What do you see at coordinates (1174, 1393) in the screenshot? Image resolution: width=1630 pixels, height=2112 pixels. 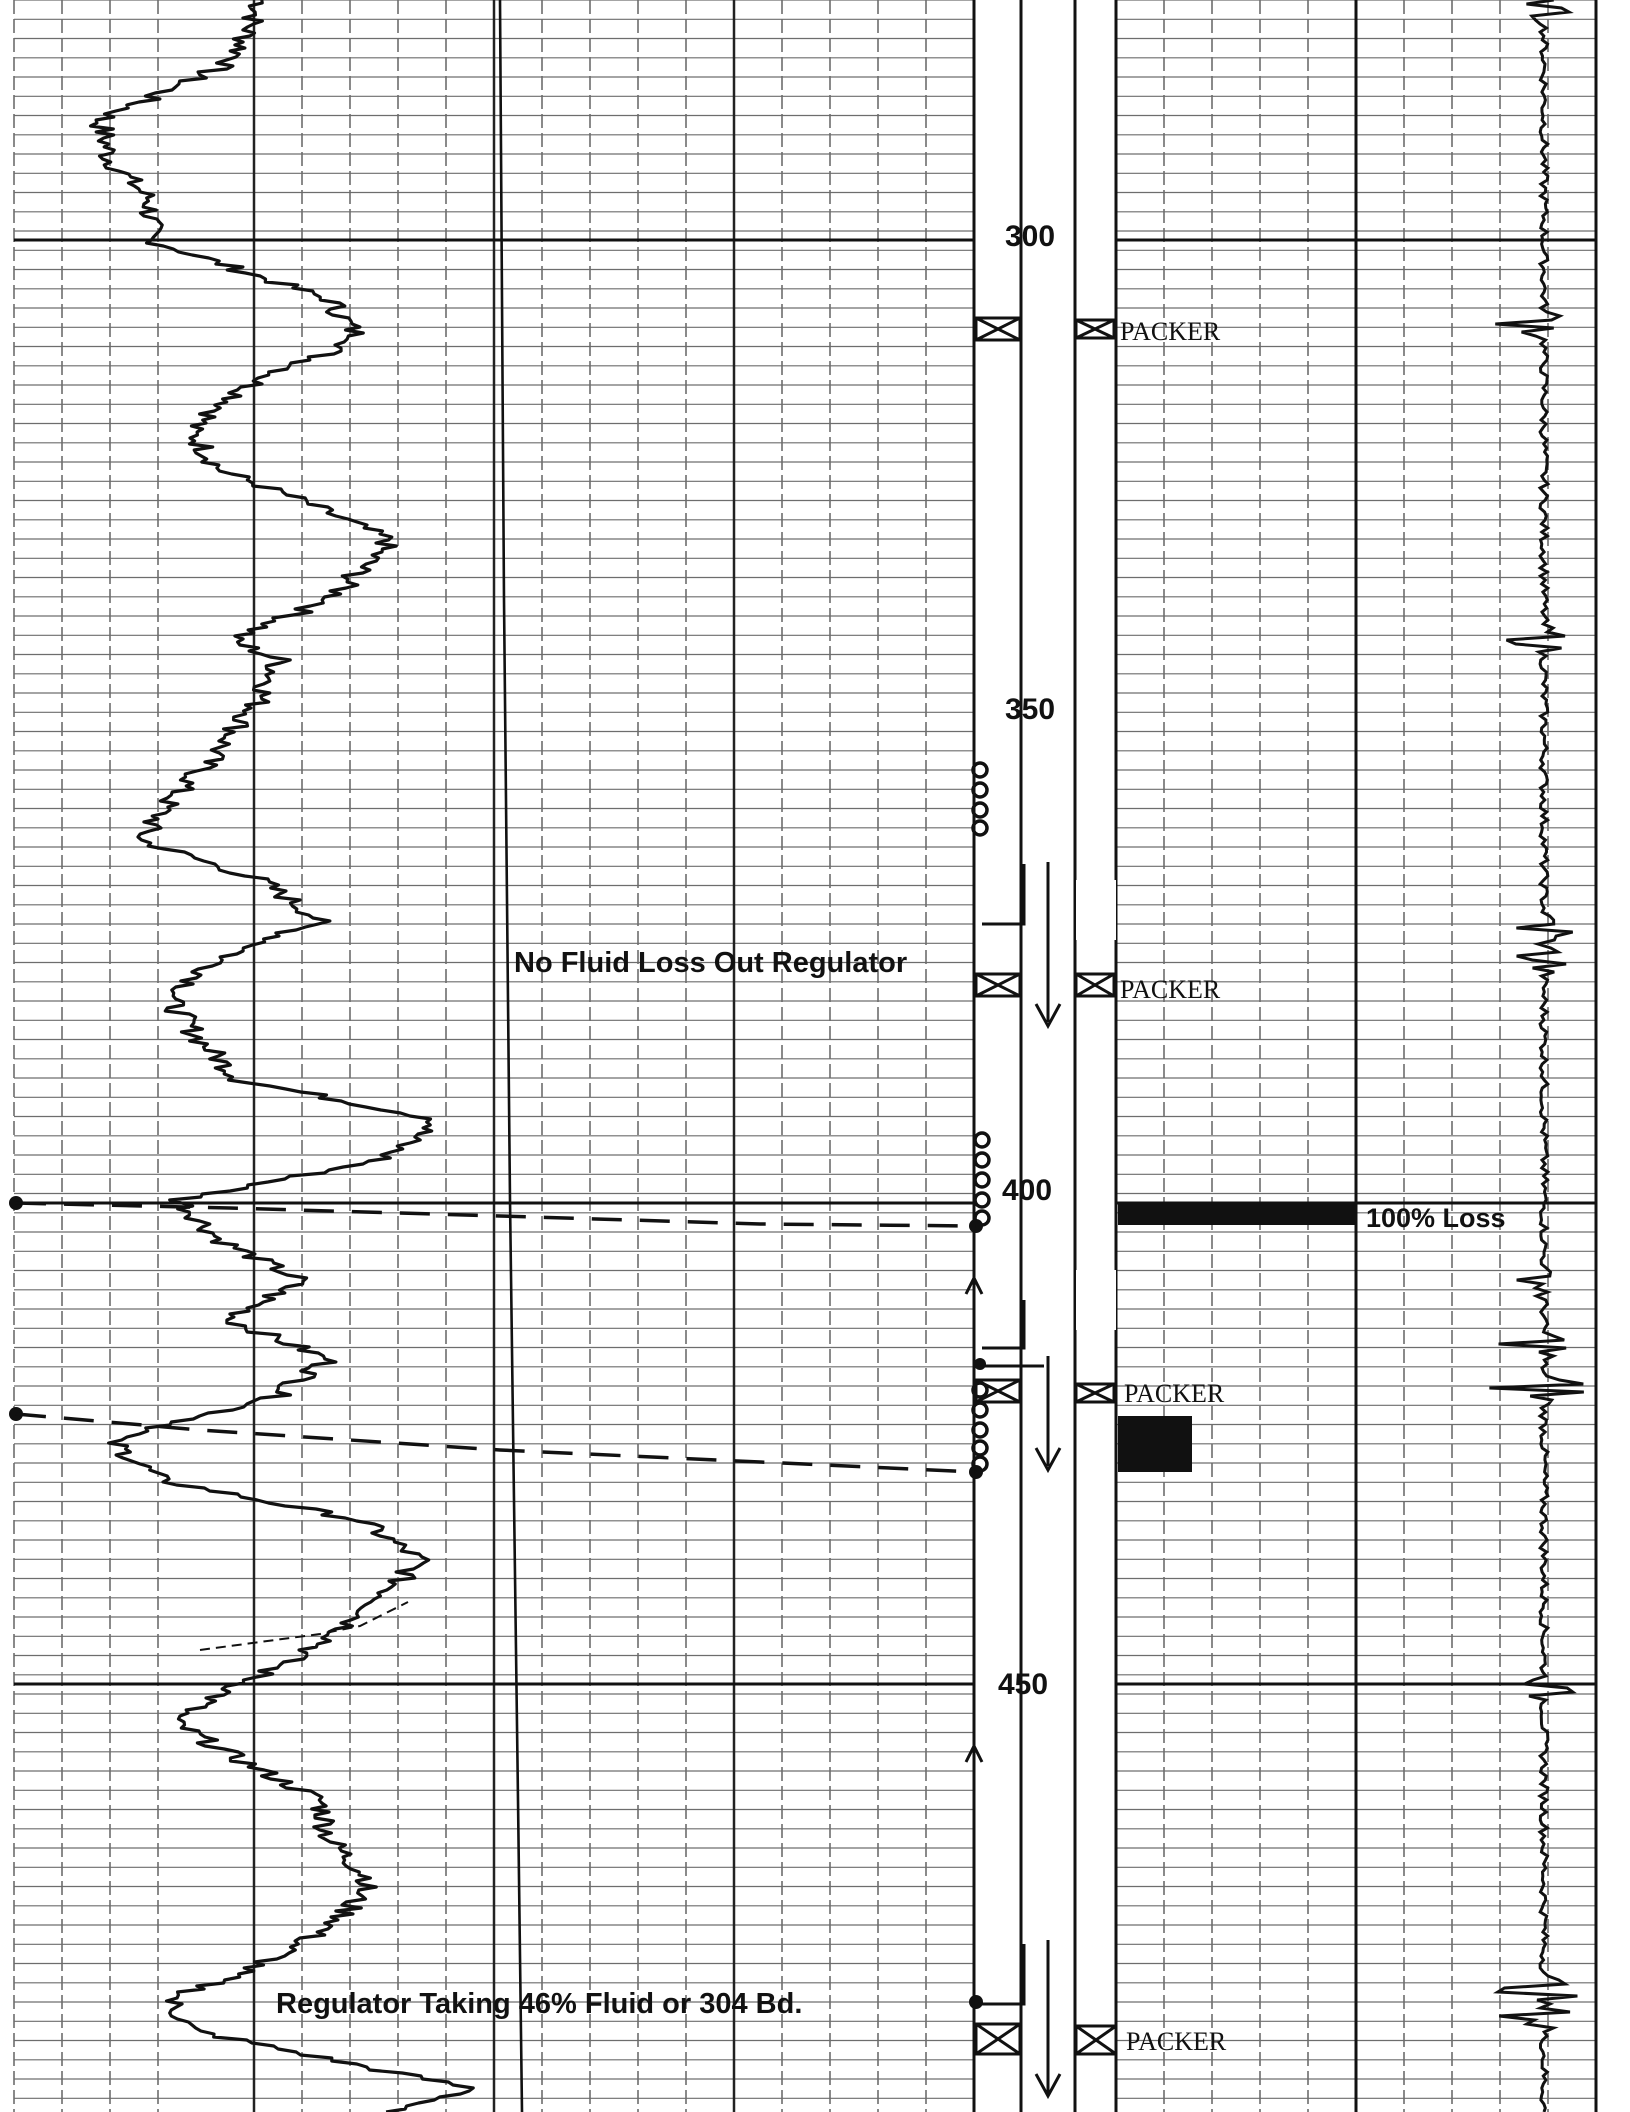 I see `packer-label-3: PACKER` at bounding box center [1174, 1393].